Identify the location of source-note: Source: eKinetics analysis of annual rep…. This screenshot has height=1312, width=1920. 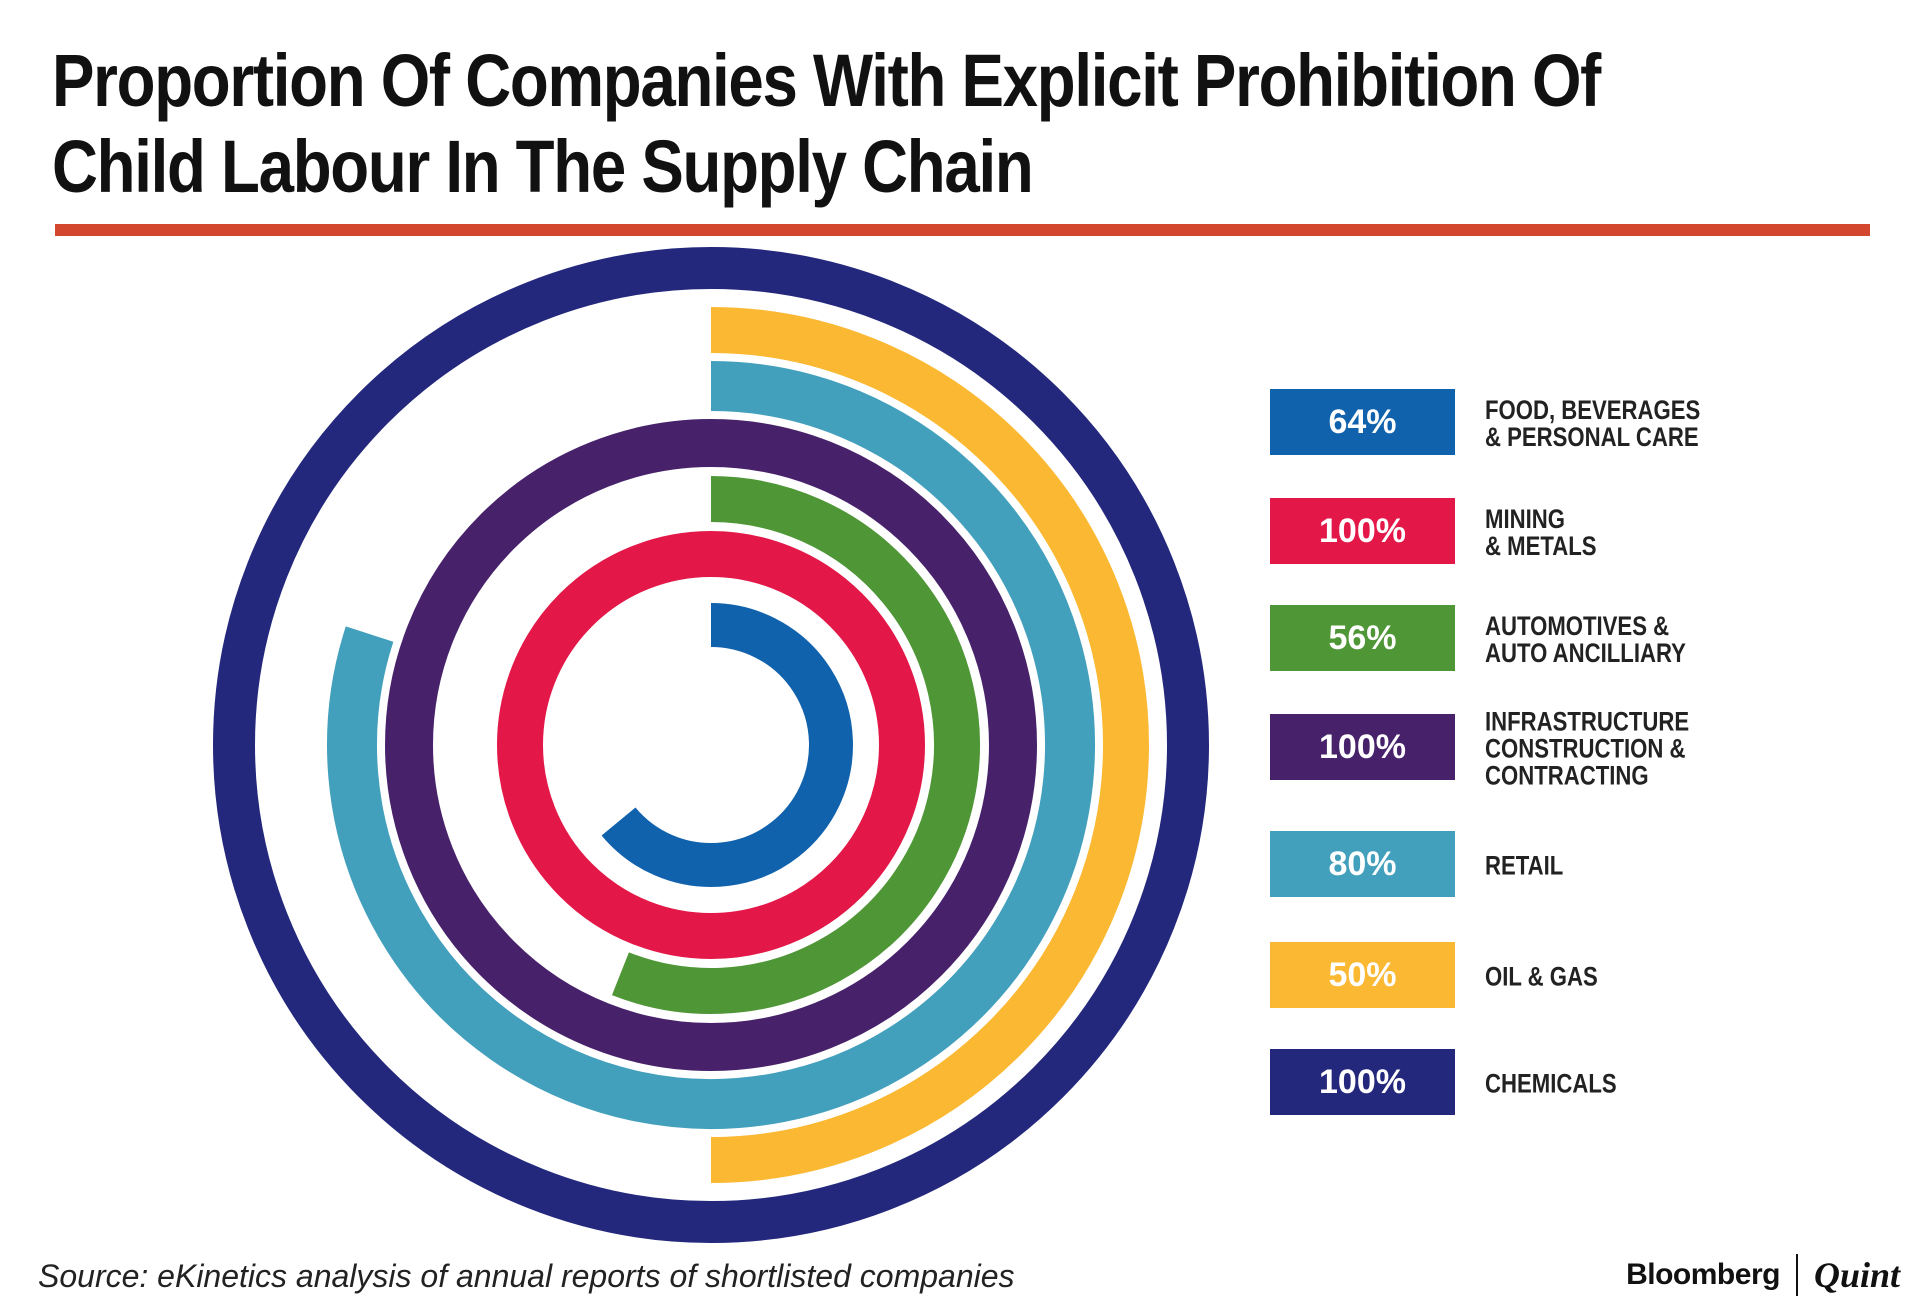
(526, 1276).